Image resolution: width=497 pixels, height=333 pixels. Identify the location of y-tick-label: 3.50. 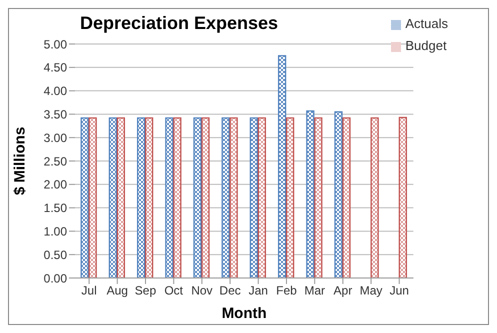
(56, 114).